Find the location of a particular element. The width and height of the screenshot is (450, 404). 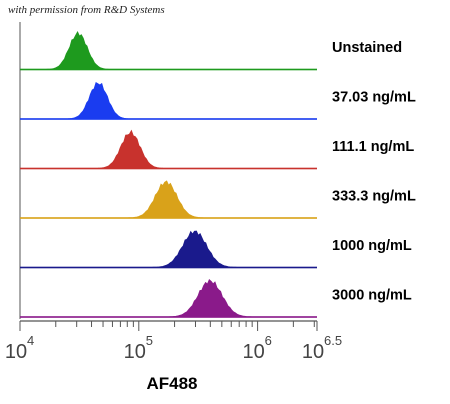

x-tick-label-1: 10 is located at coordinates (135, 352).